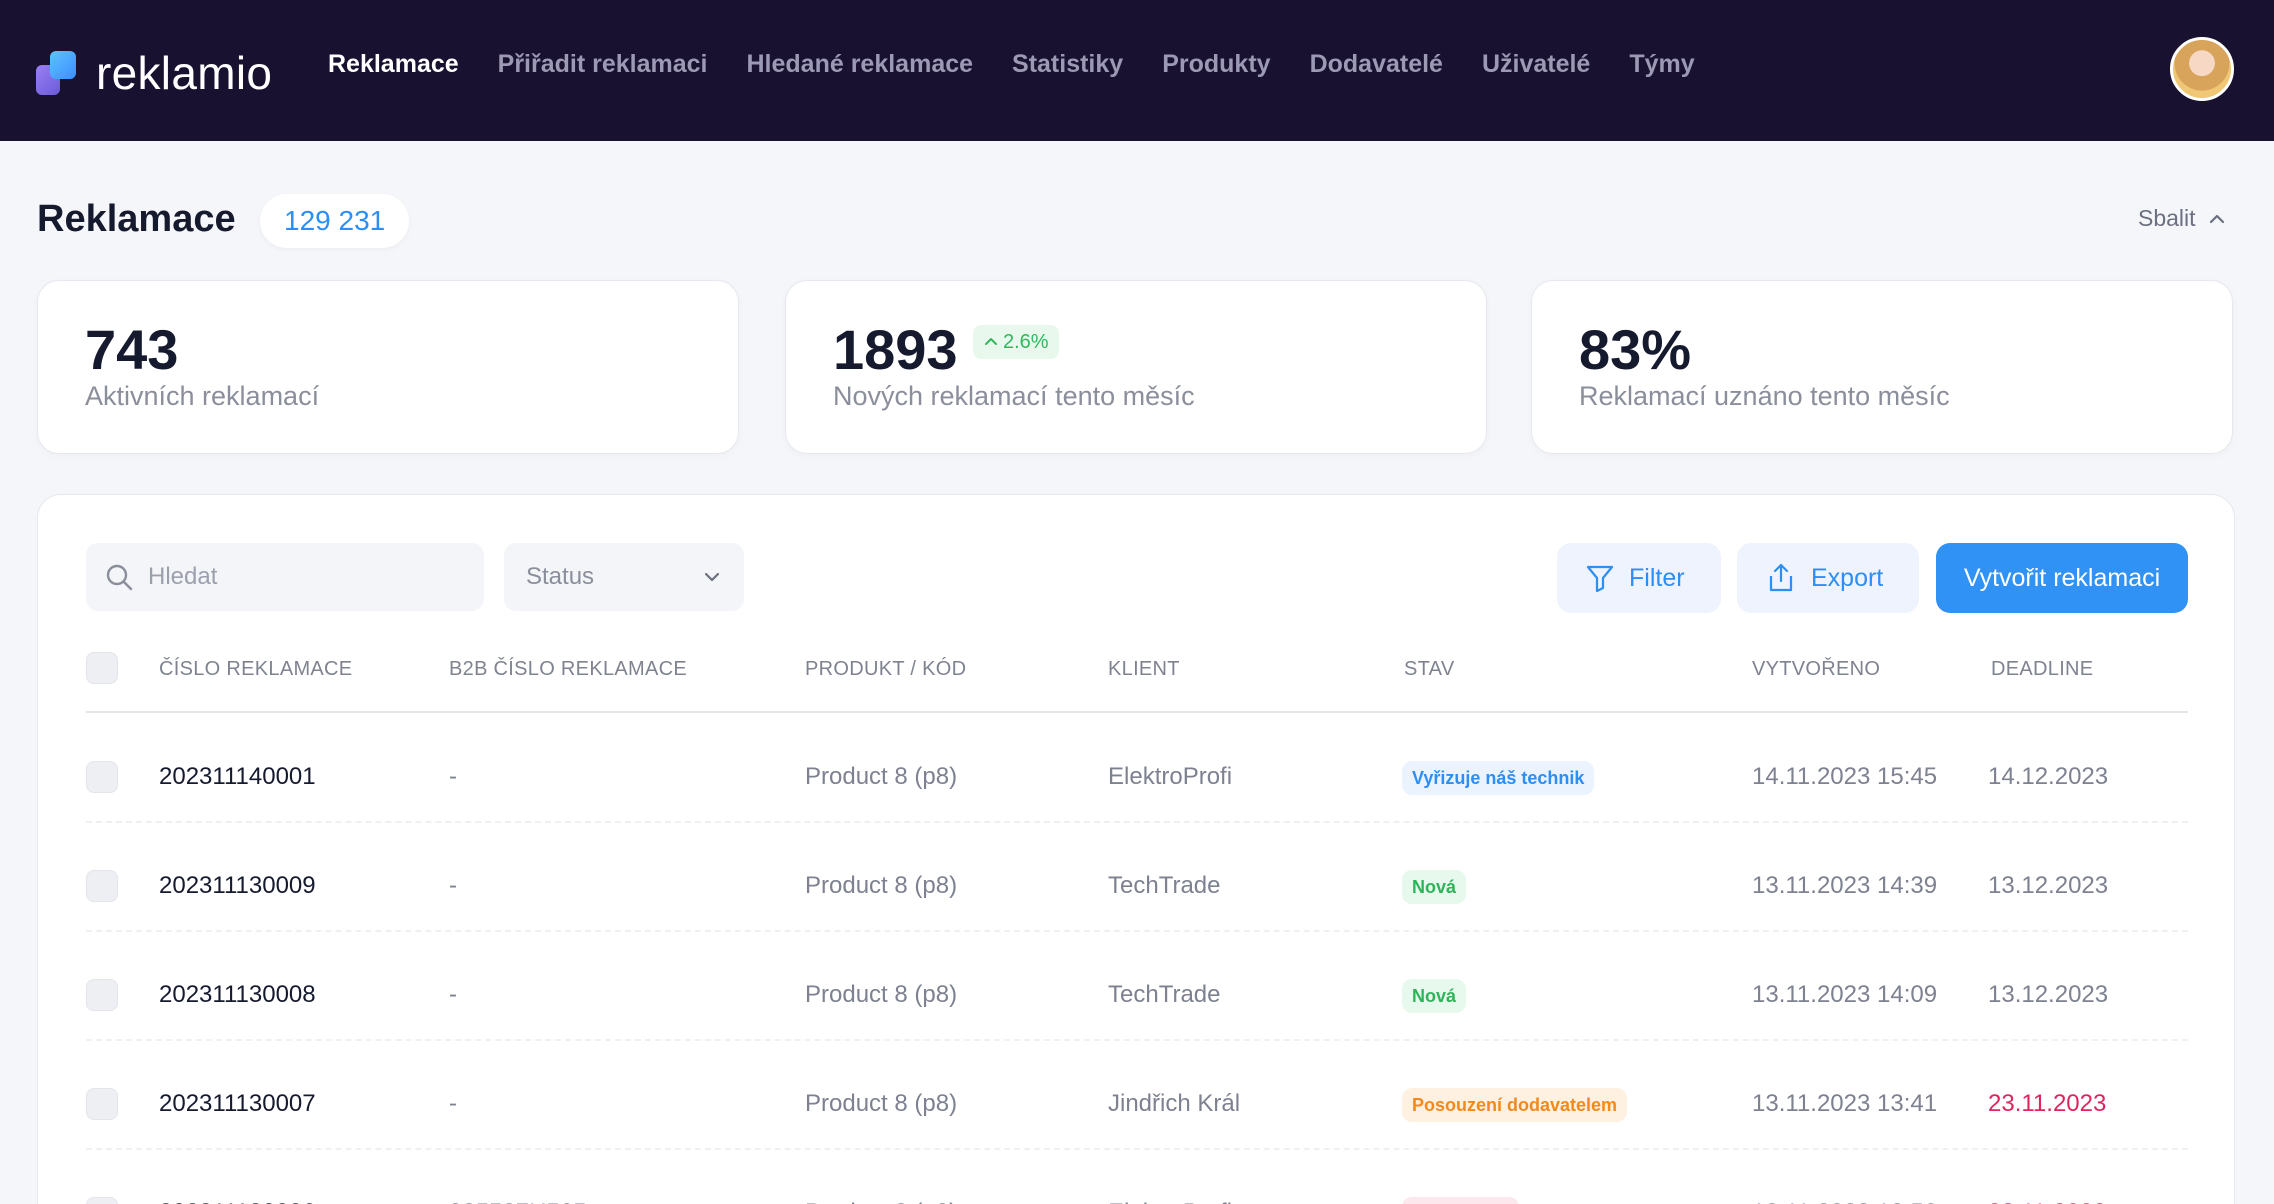  What do you see at coordinates (1536, 64) in the screenshot?
I see `nav-item-uzivatele: Uživatelé` at bounding box center [1536, 64].